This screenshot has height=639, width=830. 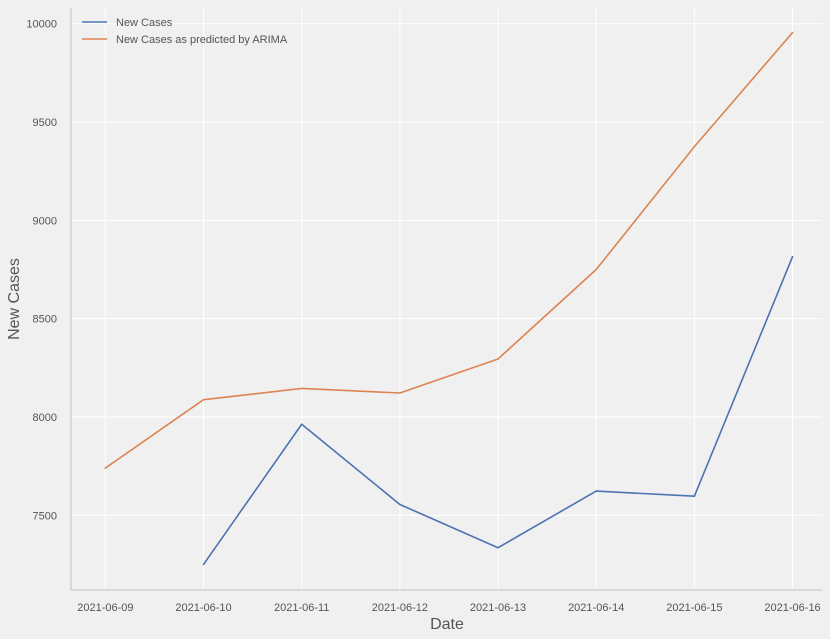 What do you see at coordinates (45, 320) in the screenshot?
I see `y-tick-label: 8500` at bounding box center [45, 320].